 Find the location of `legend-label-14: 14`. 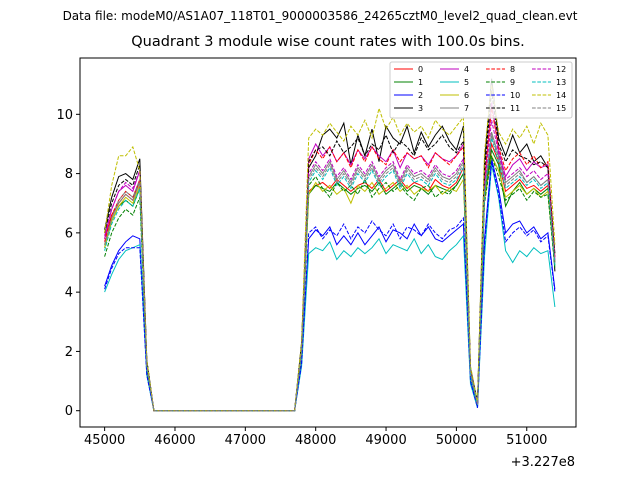

legend-label-14: 14 is located at coordinates (561, 95).